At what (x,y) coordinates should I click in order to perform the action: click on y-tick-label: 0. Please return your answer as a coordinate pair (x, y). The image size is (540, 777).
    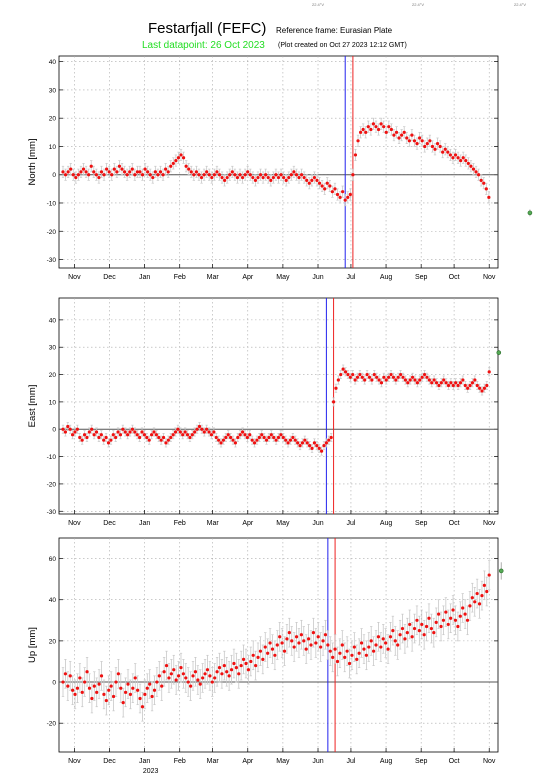
    Looking at the image, I should click on (54, 683).